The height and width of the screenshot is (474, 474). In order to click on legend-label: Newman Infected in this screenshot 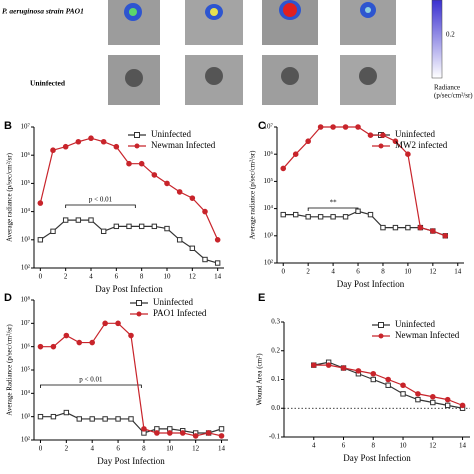, I will do `click(427, 335)`.